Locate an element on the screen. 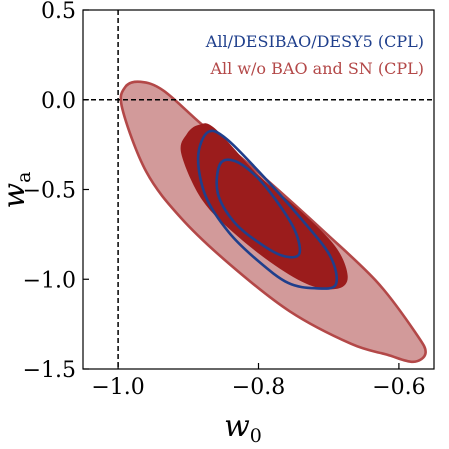 This screenshot has height=449, width=449. y-tick-label: 0.5 is located at coordinates (58, 12).